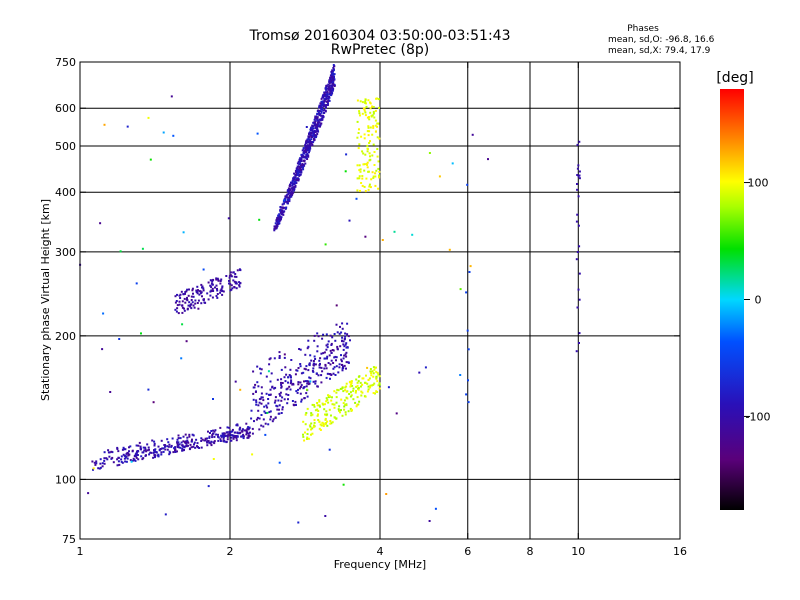  Describe the element at coordinates (530, 551) in the screenshot. I see `x-tick-label: 8` at that location.